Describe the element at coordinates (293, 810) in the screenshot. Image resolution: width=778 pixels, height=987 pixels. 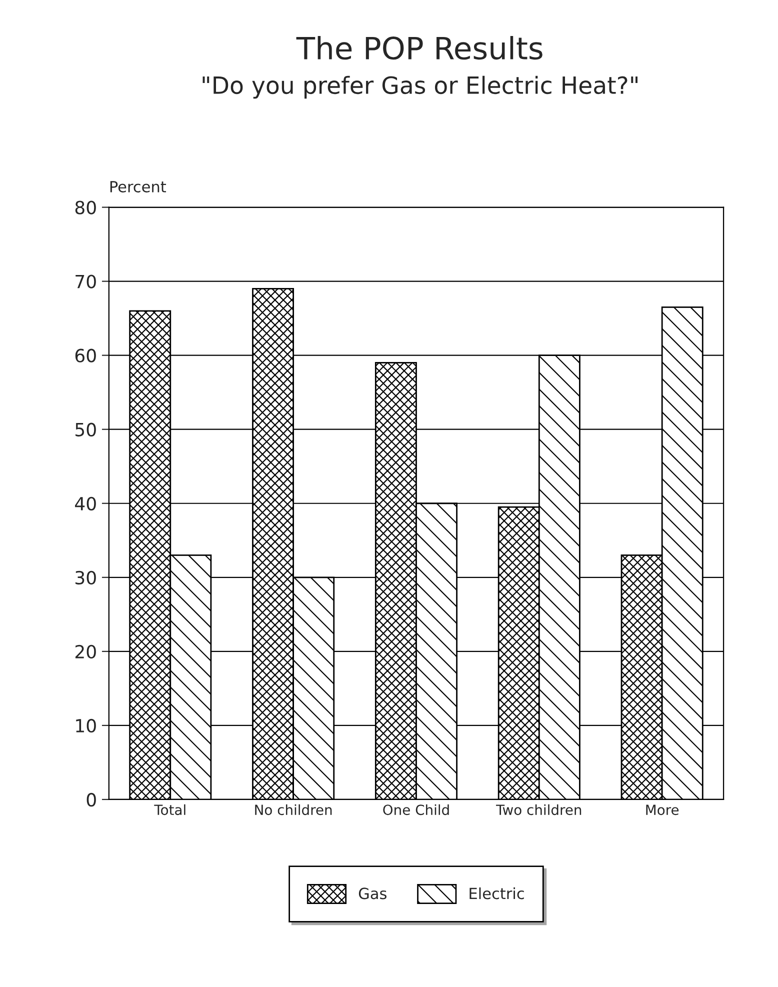
I see `x-tick-label: No children` at that location.